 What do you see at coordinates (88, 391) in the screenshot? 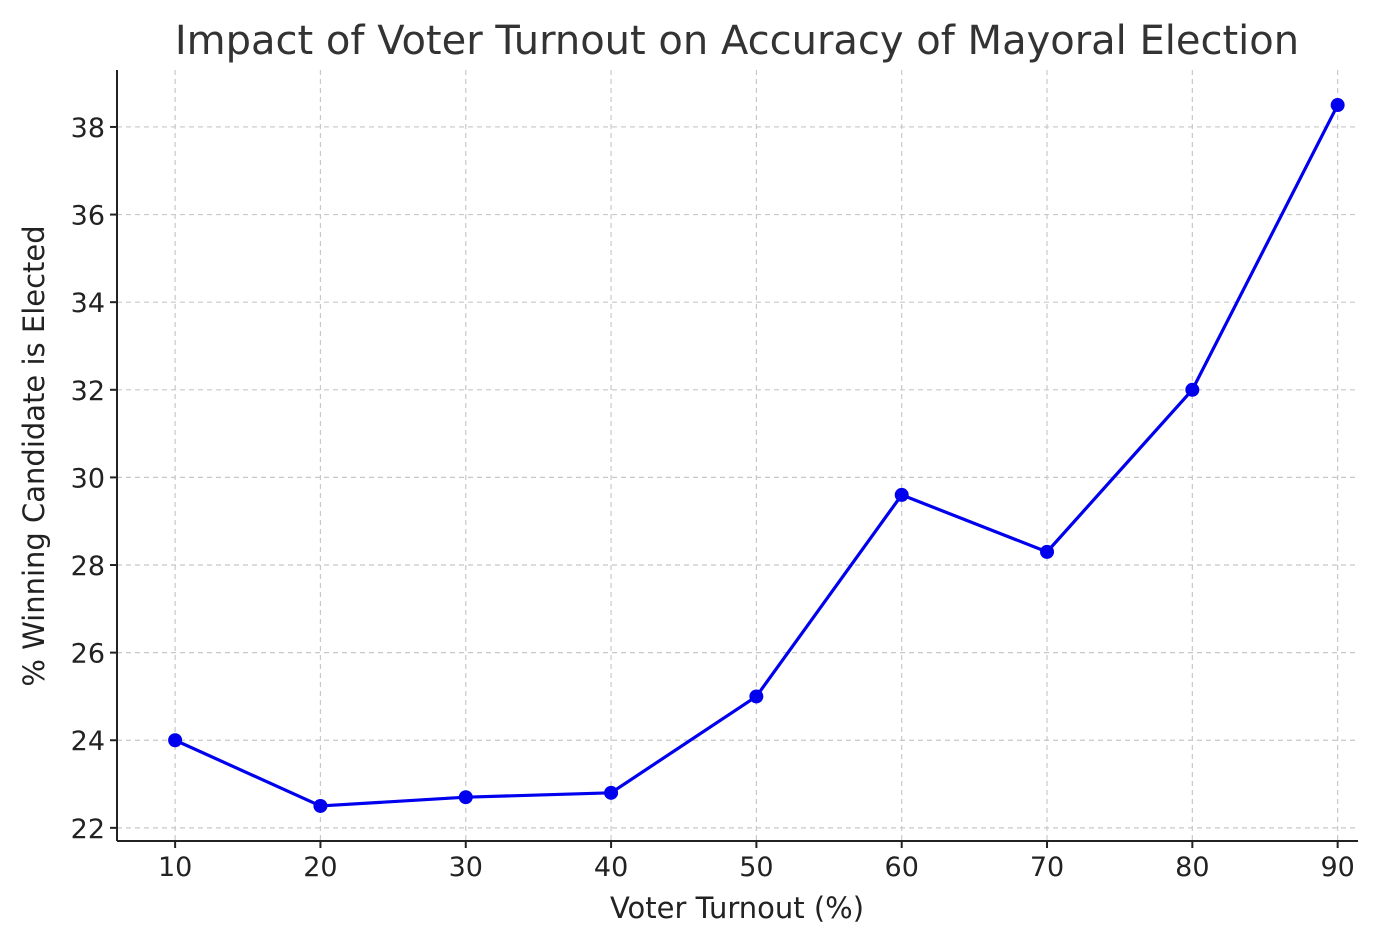
I see `y-tick-label: 32` at bounding box center [88, 391].